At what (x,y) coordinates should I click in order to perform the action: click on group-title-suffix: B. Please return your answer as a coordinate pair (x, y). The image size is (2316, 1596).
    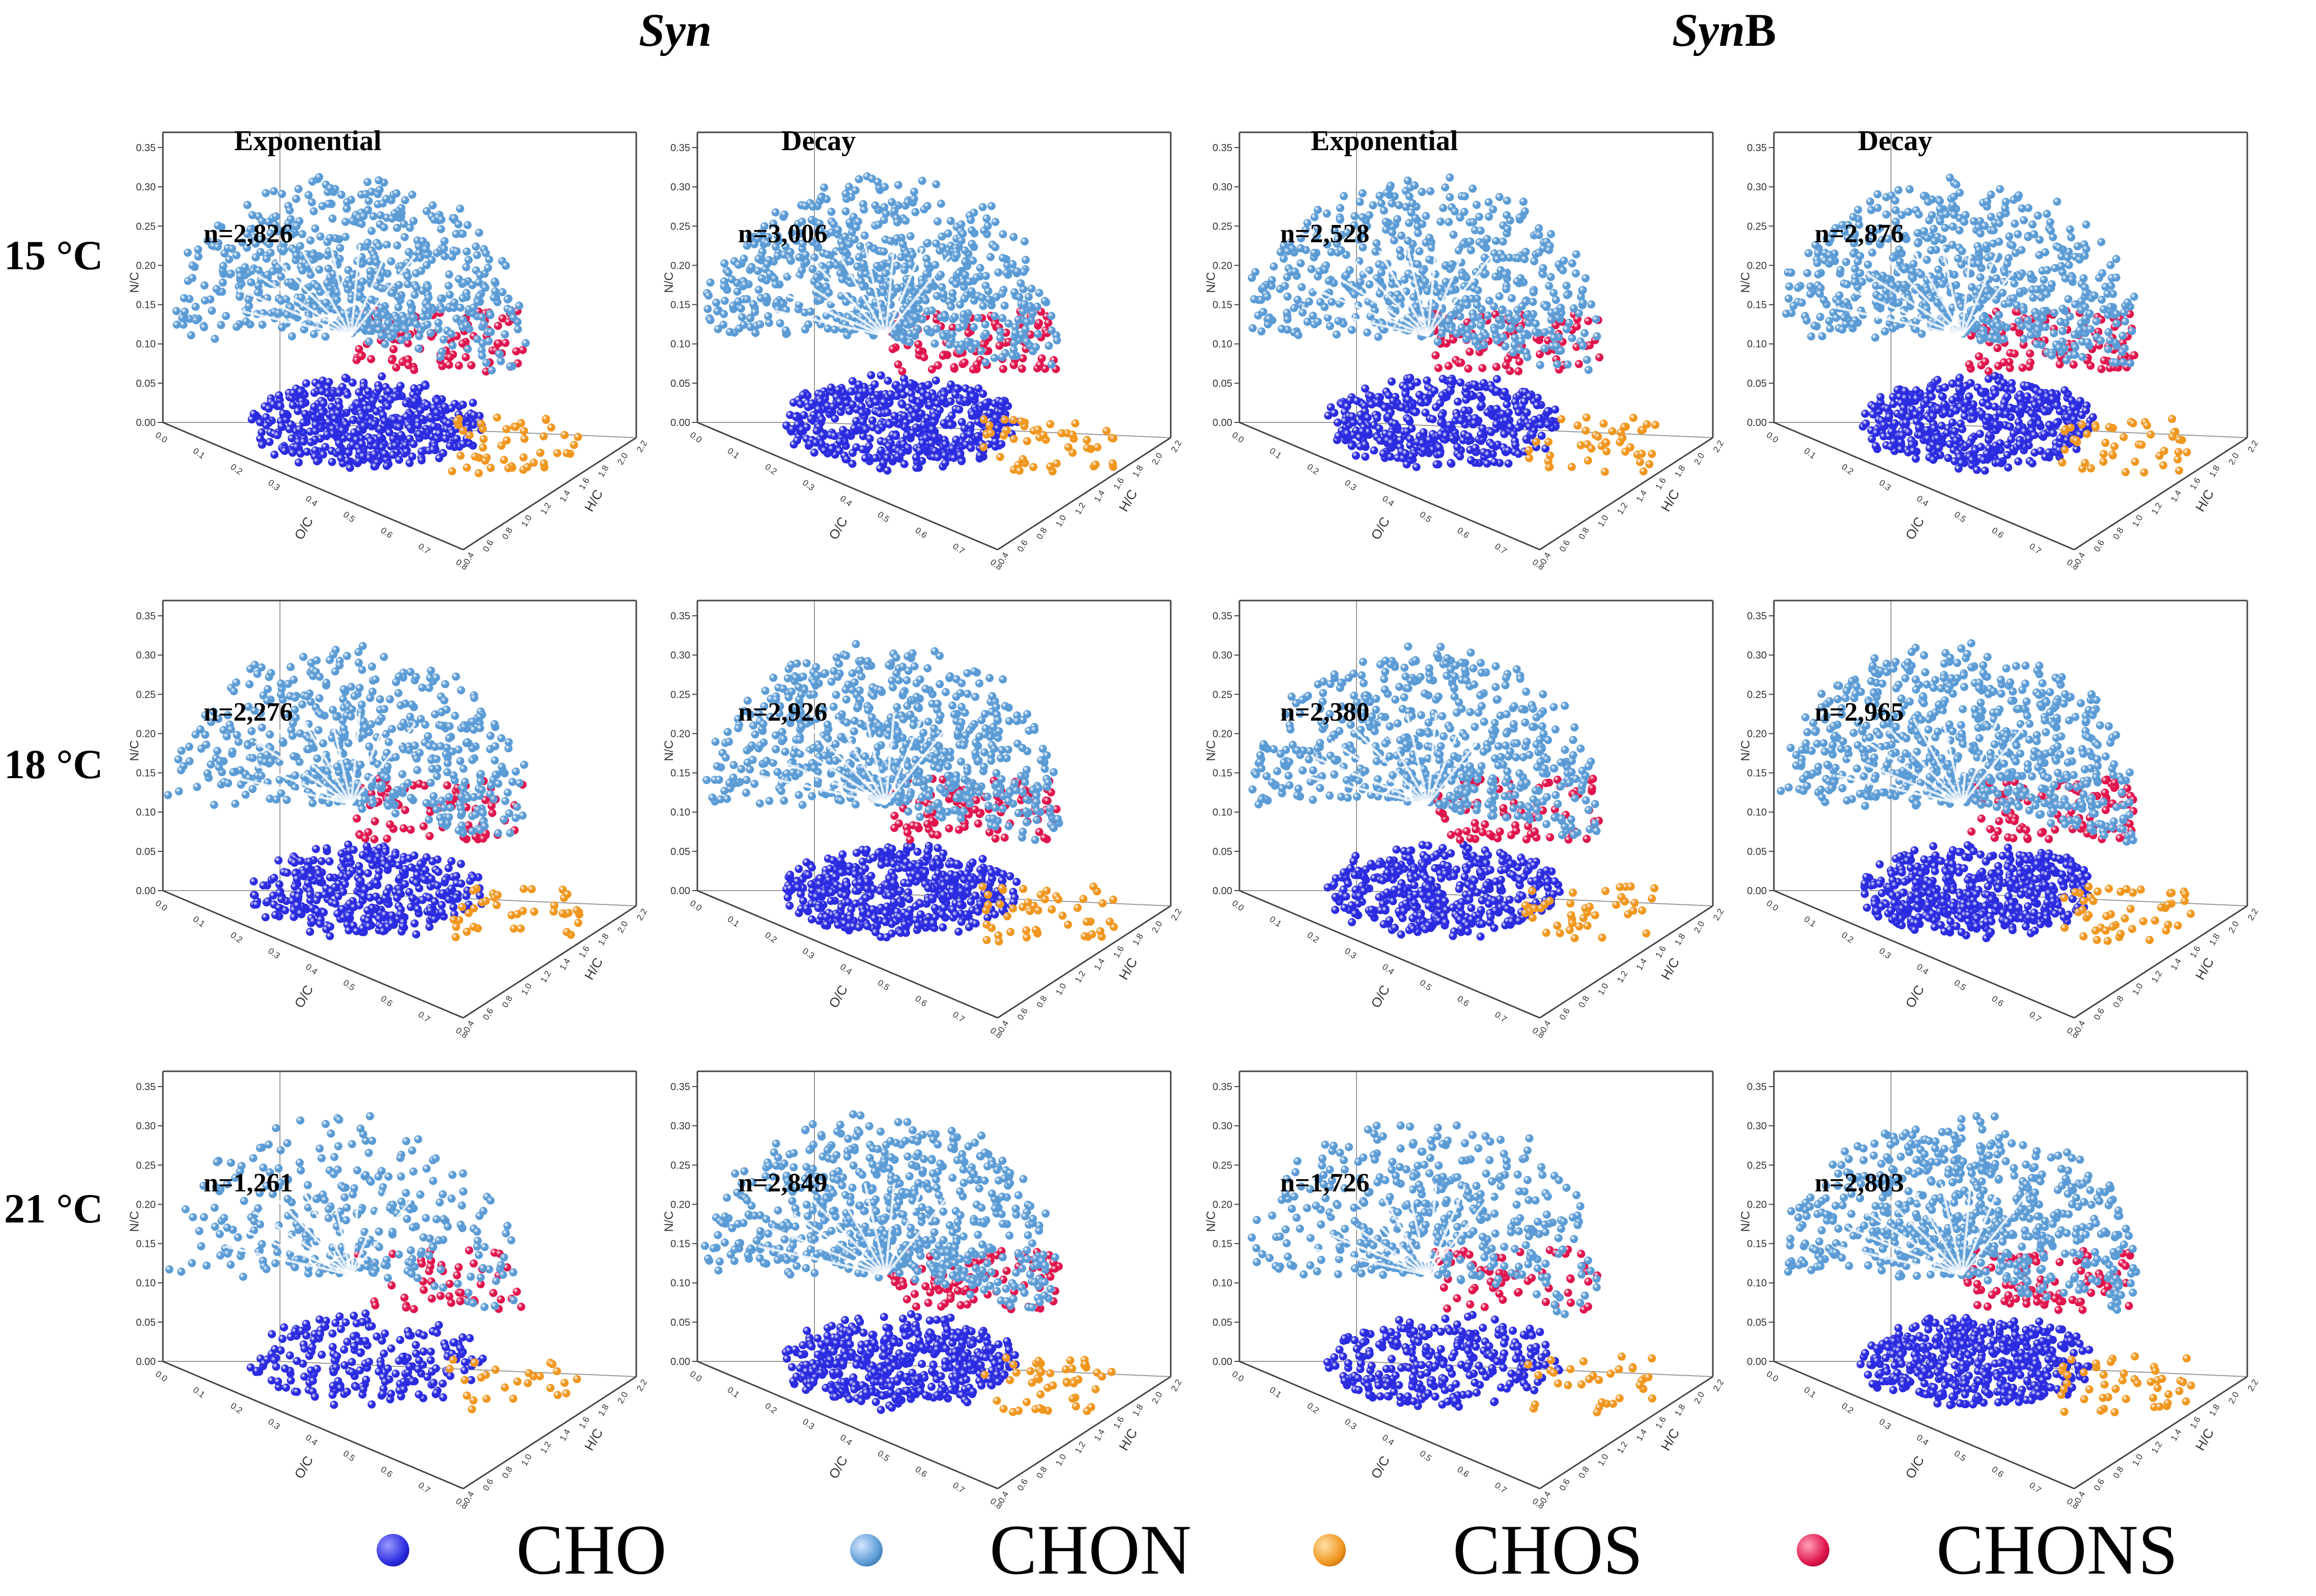
    Looking at the image, I should click on (1760, 30).